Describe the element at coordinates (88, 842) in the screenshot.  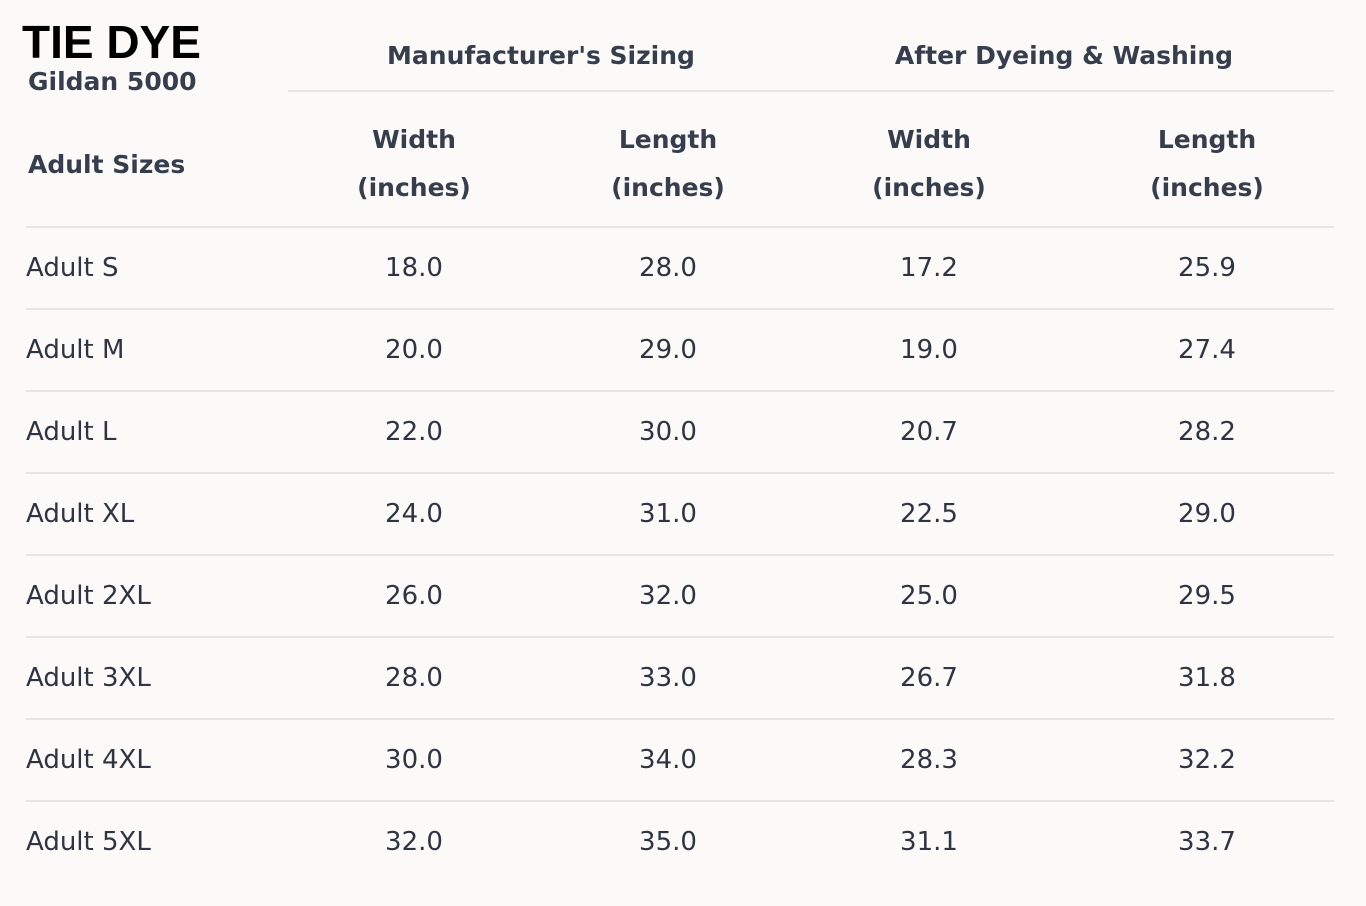
I see `row-label: Adult 5XL` at that location.